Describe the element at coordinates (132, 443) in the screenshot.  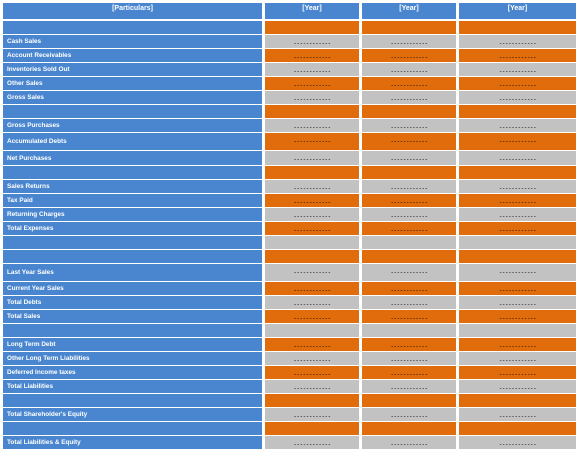
I see `row-label: Total Liabilities & Equity` at that location.